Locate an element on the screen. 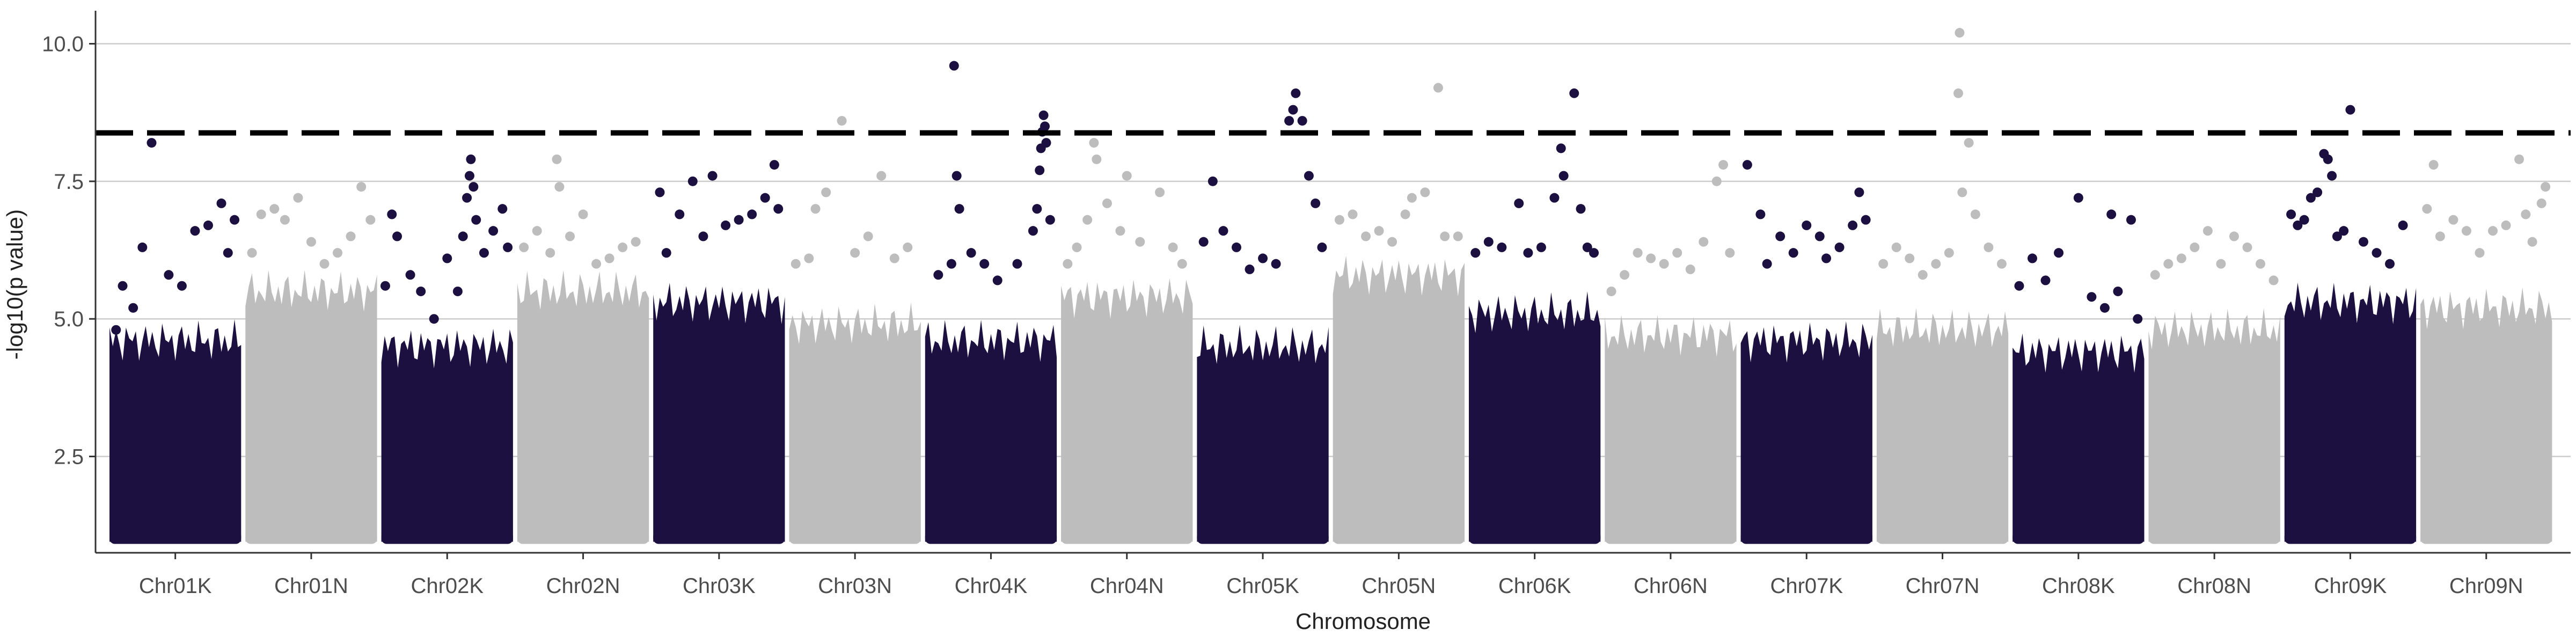  point-cloud-chr06n is located at coordinates (1671, 428).